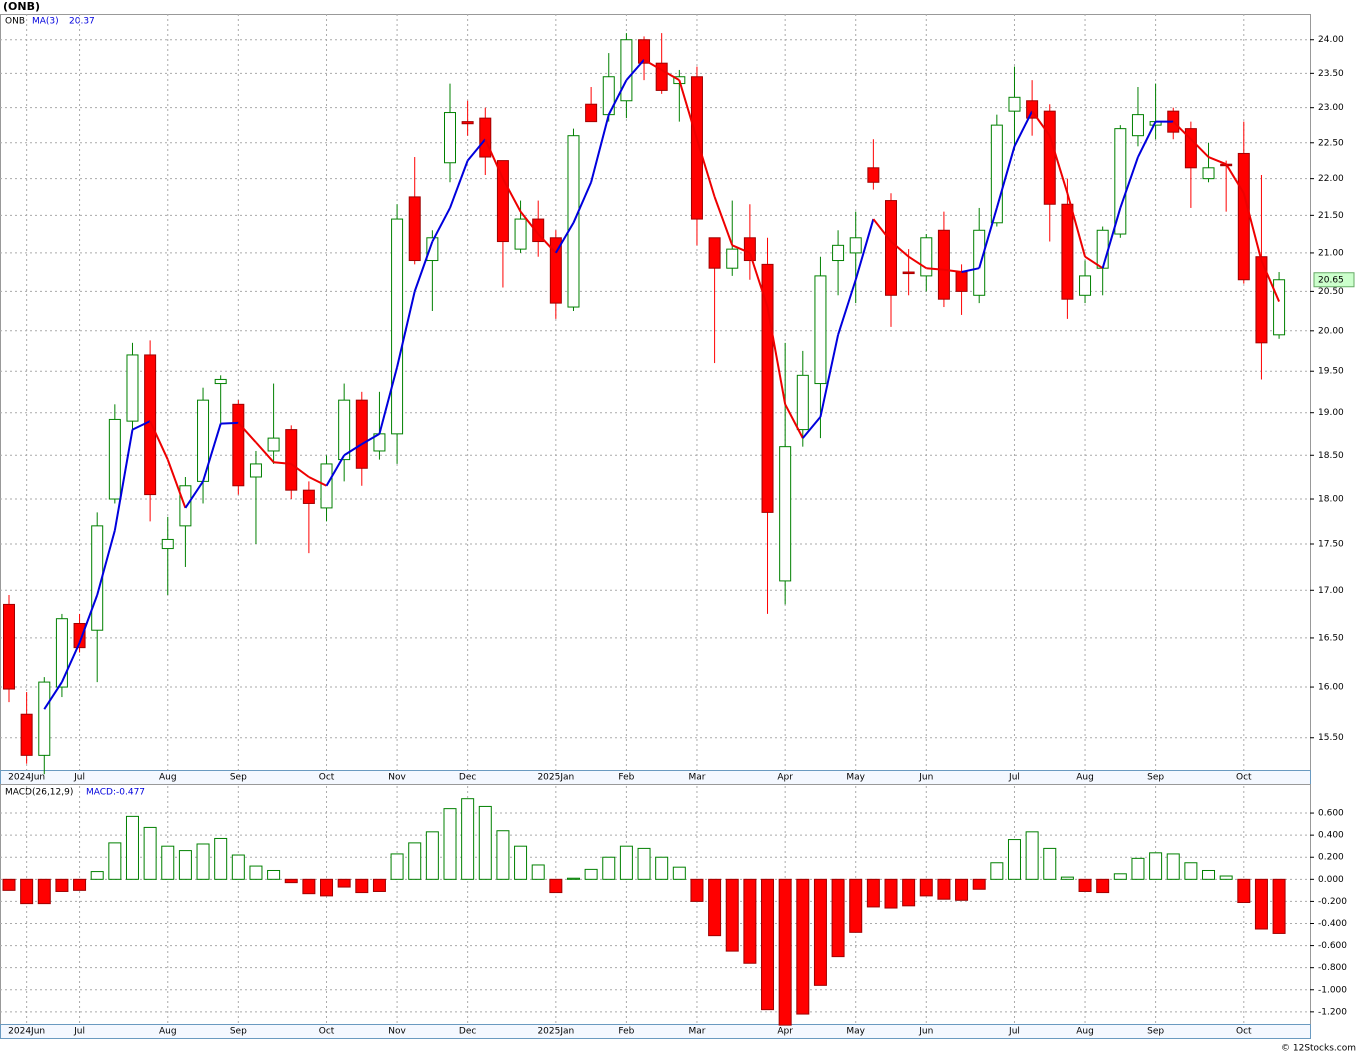 Image resolution: width=1360 pixels, height=1056 pixels. I want to click on y-tick-label: -0.800, so click(1332, 968).